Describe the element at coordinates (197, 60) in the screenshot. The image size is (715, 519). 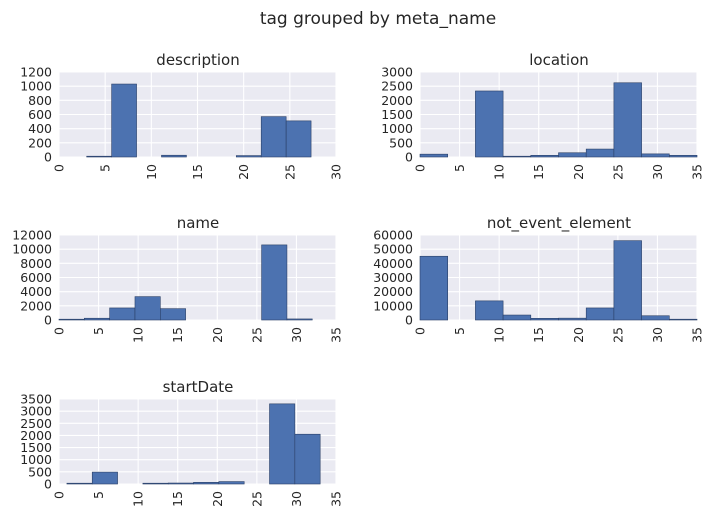
I see `panel-title: description` at that location.